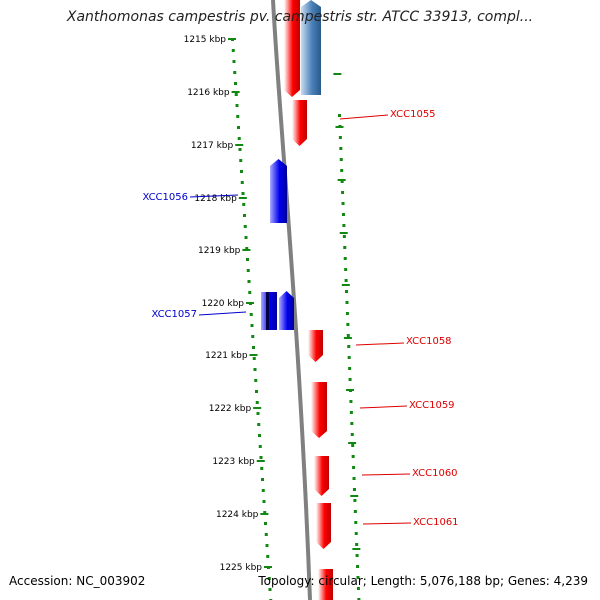 Image resolution: width=600 pixels, height=600 pixels. Describe the element at coordinates (436, 522) in the screenshot. I see `gene-label-xcc1061: XCC1061` at that location.